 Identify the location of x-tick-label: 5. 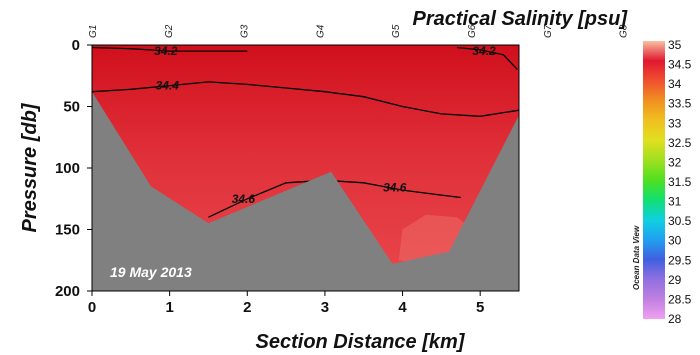
(480, 307).